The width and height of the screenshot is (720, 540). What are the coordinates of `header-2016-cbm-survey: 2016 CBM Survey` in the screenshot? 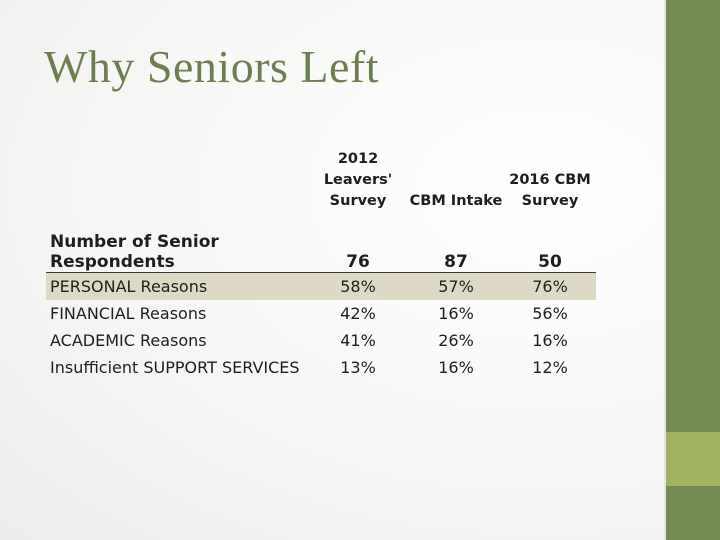 It's located at (550, 190).